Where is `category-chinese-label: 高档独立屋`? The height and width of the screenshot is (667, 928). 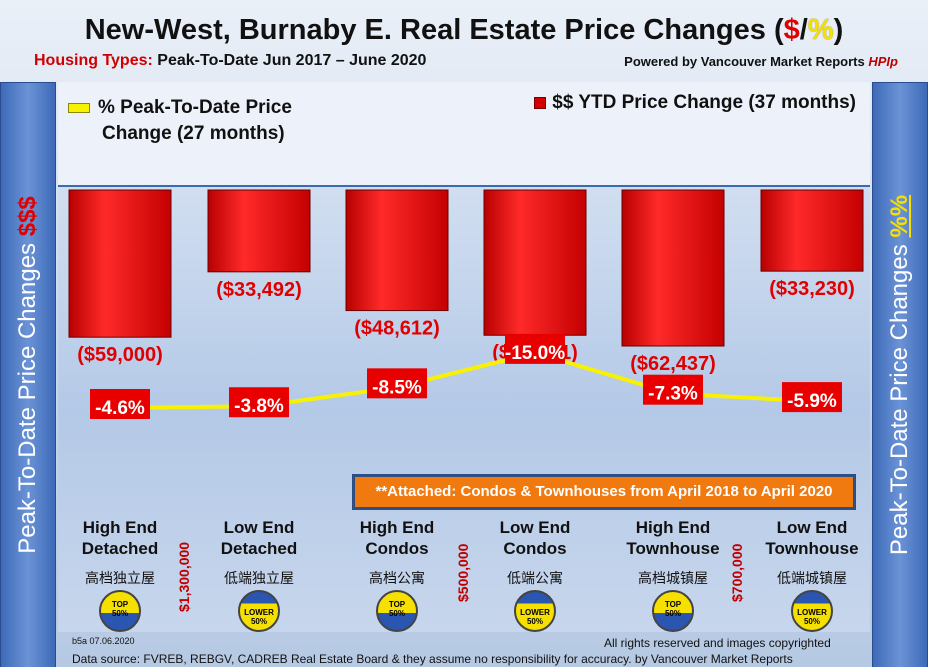
category-chinese-label: 高档独立屋 is located at coordinates (120, 578).